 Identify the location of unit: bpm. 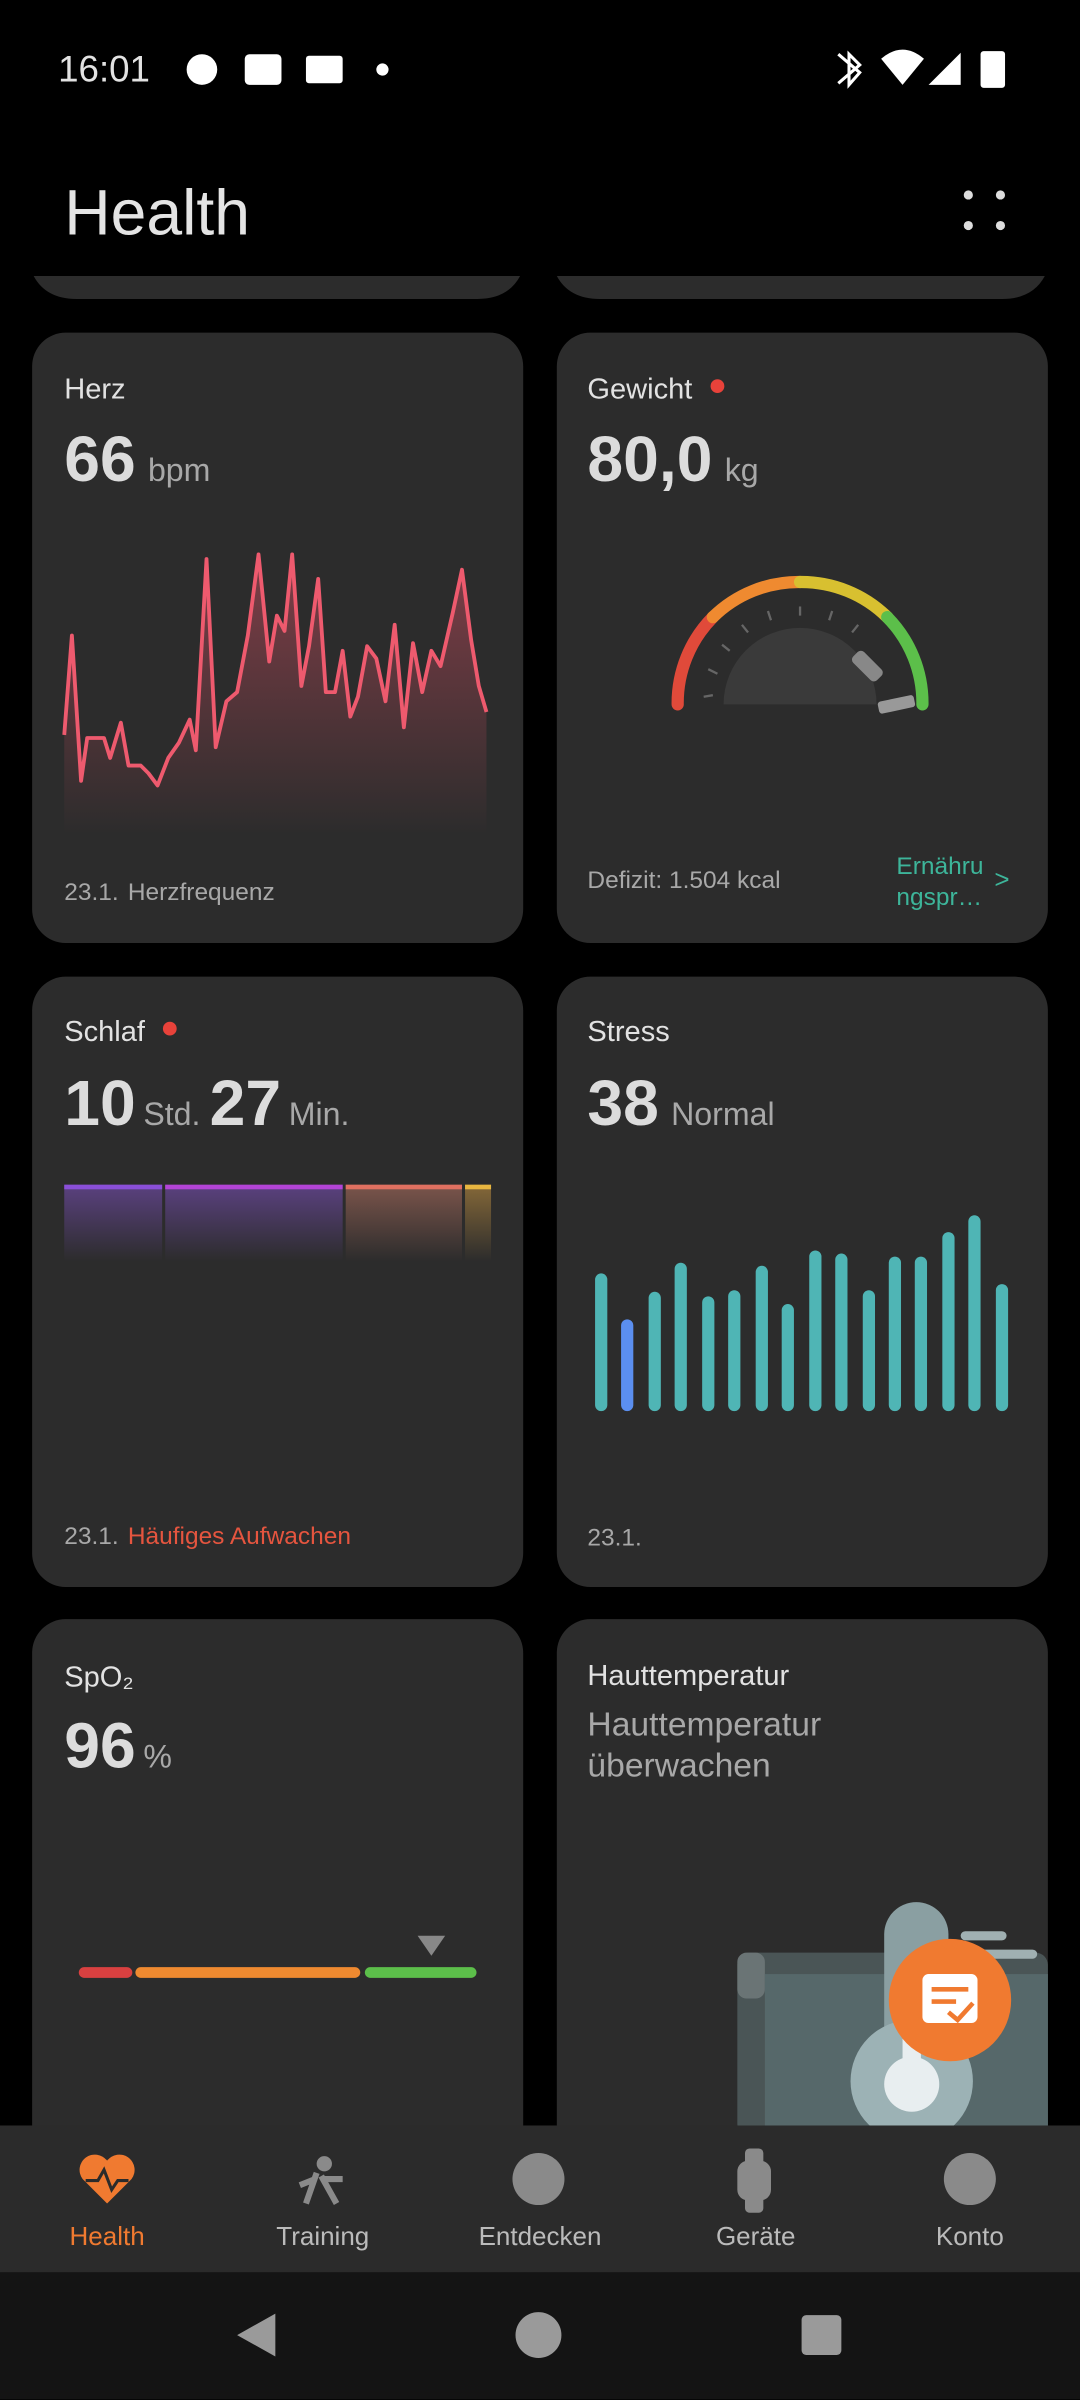
(179, 470).